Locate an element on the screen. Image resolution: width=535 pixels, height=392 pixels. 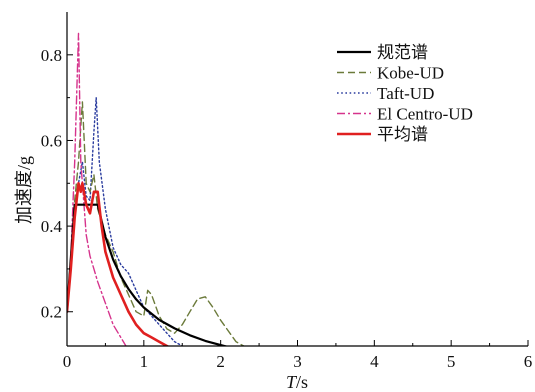
x-axis-title: T/s is located at coordinates (297, 382).